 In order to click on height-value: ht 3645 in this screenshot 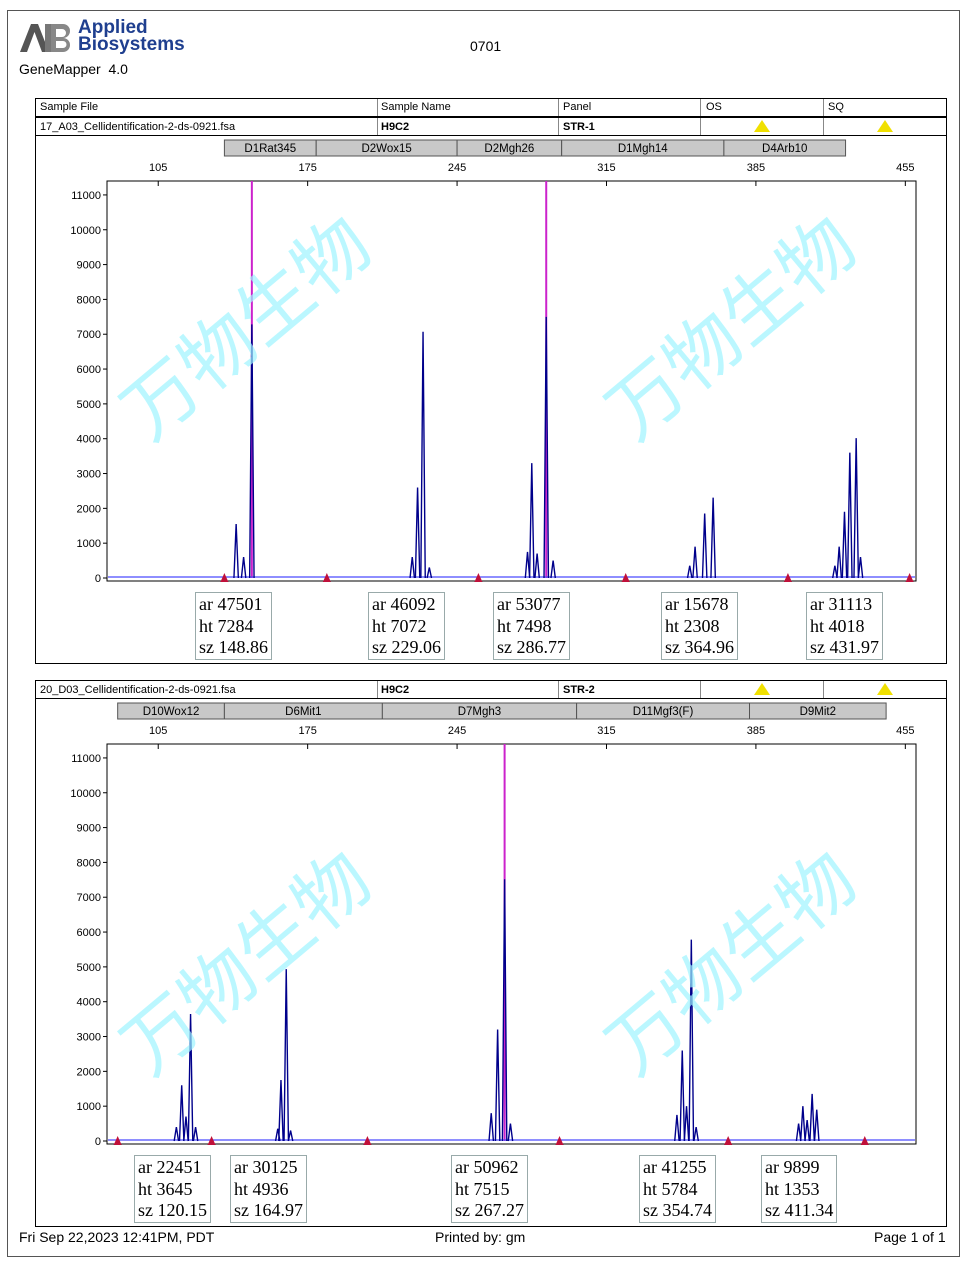, I will do `click(165, 1188)`.